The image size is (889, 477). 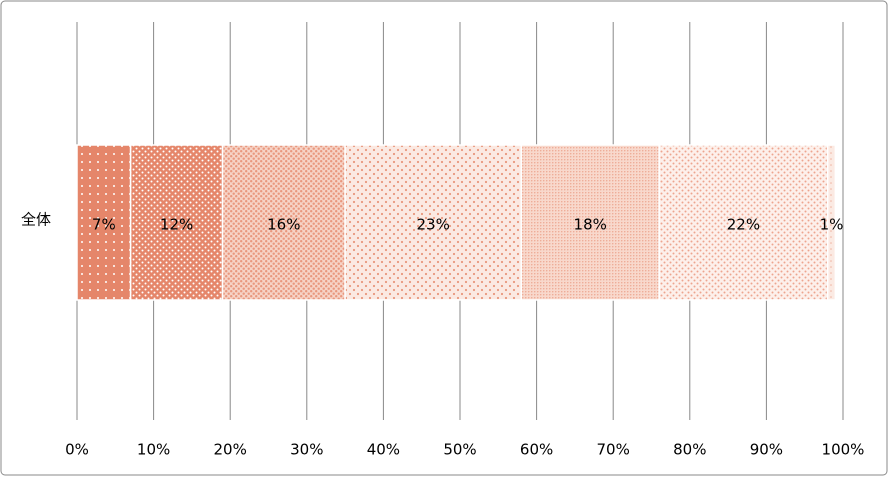 I want to click on x-tick-label: 20%, so click(x=230, y=450).